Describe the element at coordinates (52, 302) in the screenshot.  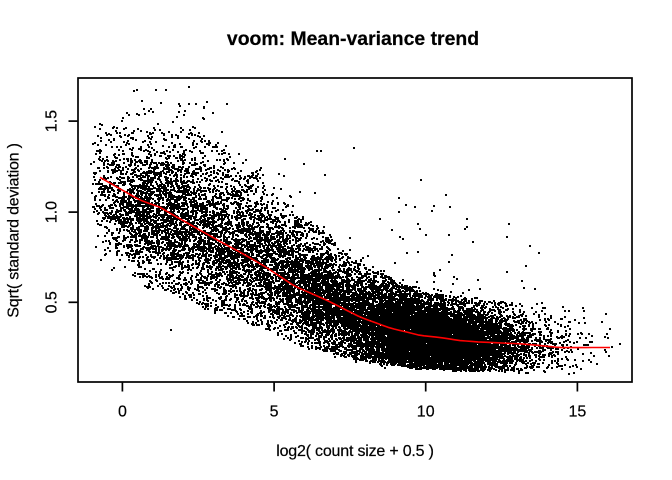
I see `svg-text: 0.5` at that location.